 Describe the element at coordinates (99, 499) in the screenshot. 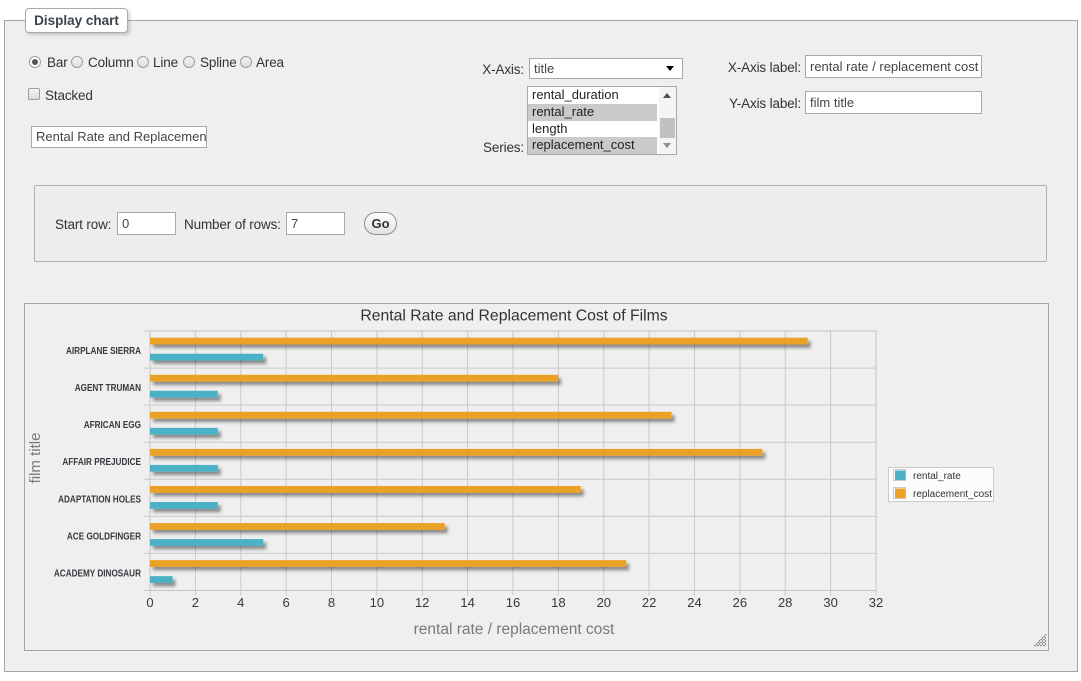

I see `svg-text: ADAPTATION HOLES` at that location.